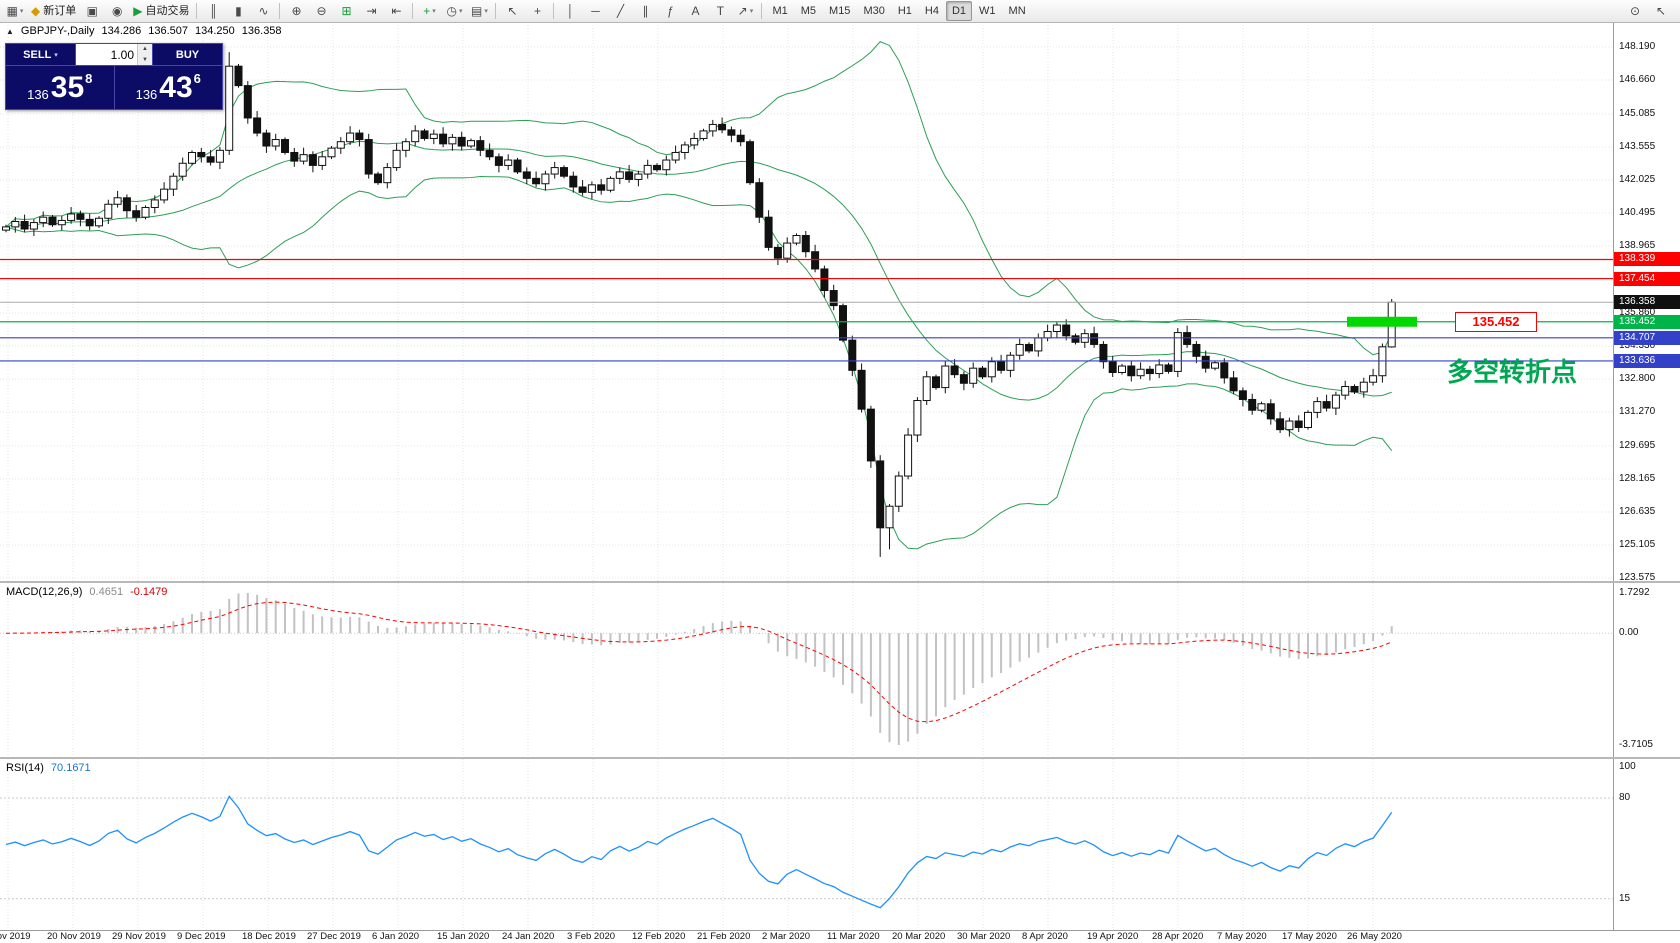  I want to click on trendline-icon: ╱, so click(620, 11).